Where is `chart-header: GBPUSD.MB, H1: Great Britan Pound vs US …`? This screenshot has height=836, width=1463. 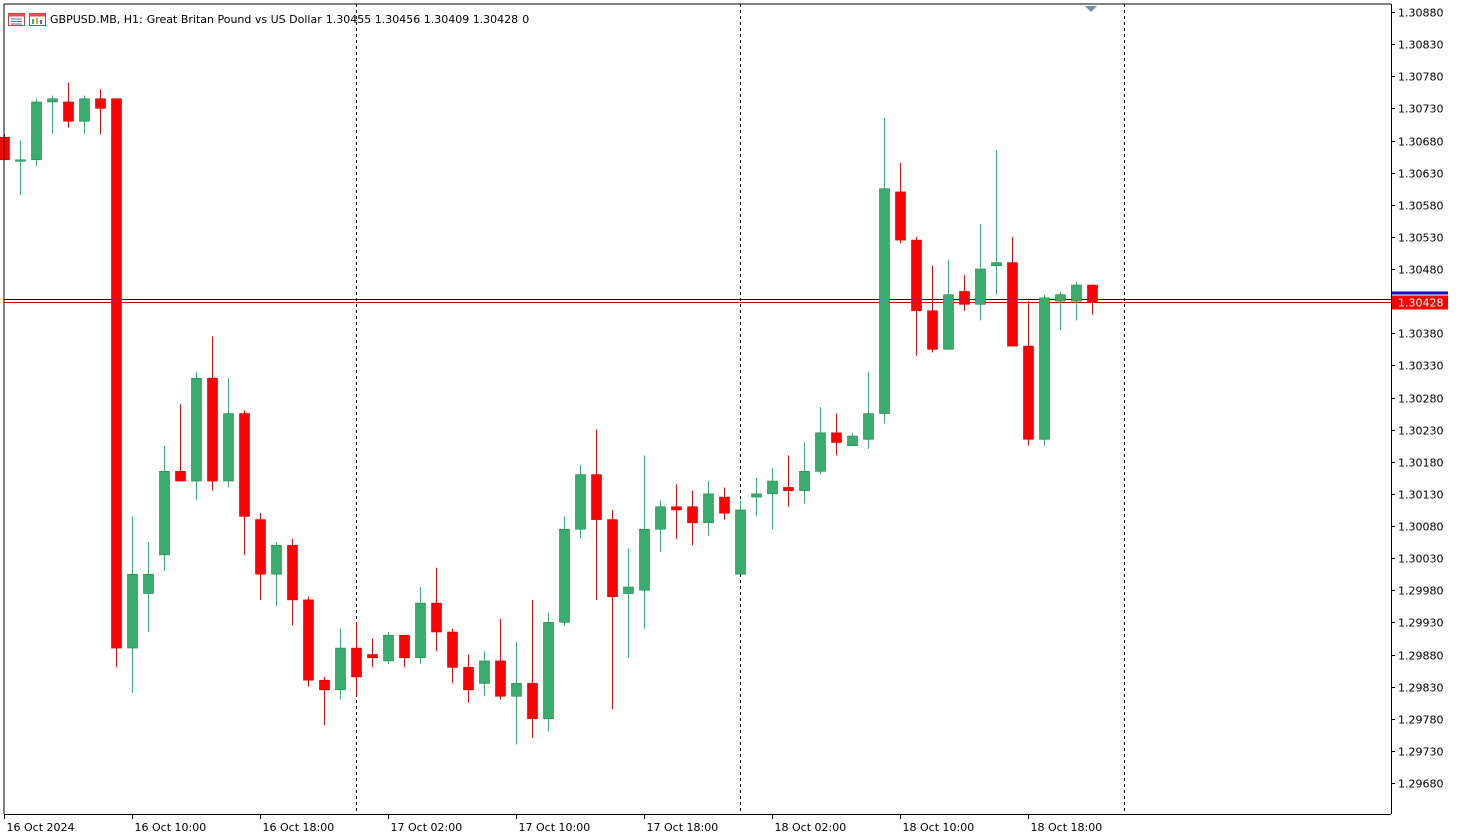
chart-header: GBPUSD.MB, H1: Great Britan Pound vs US … is located at coordinates (270, 19).